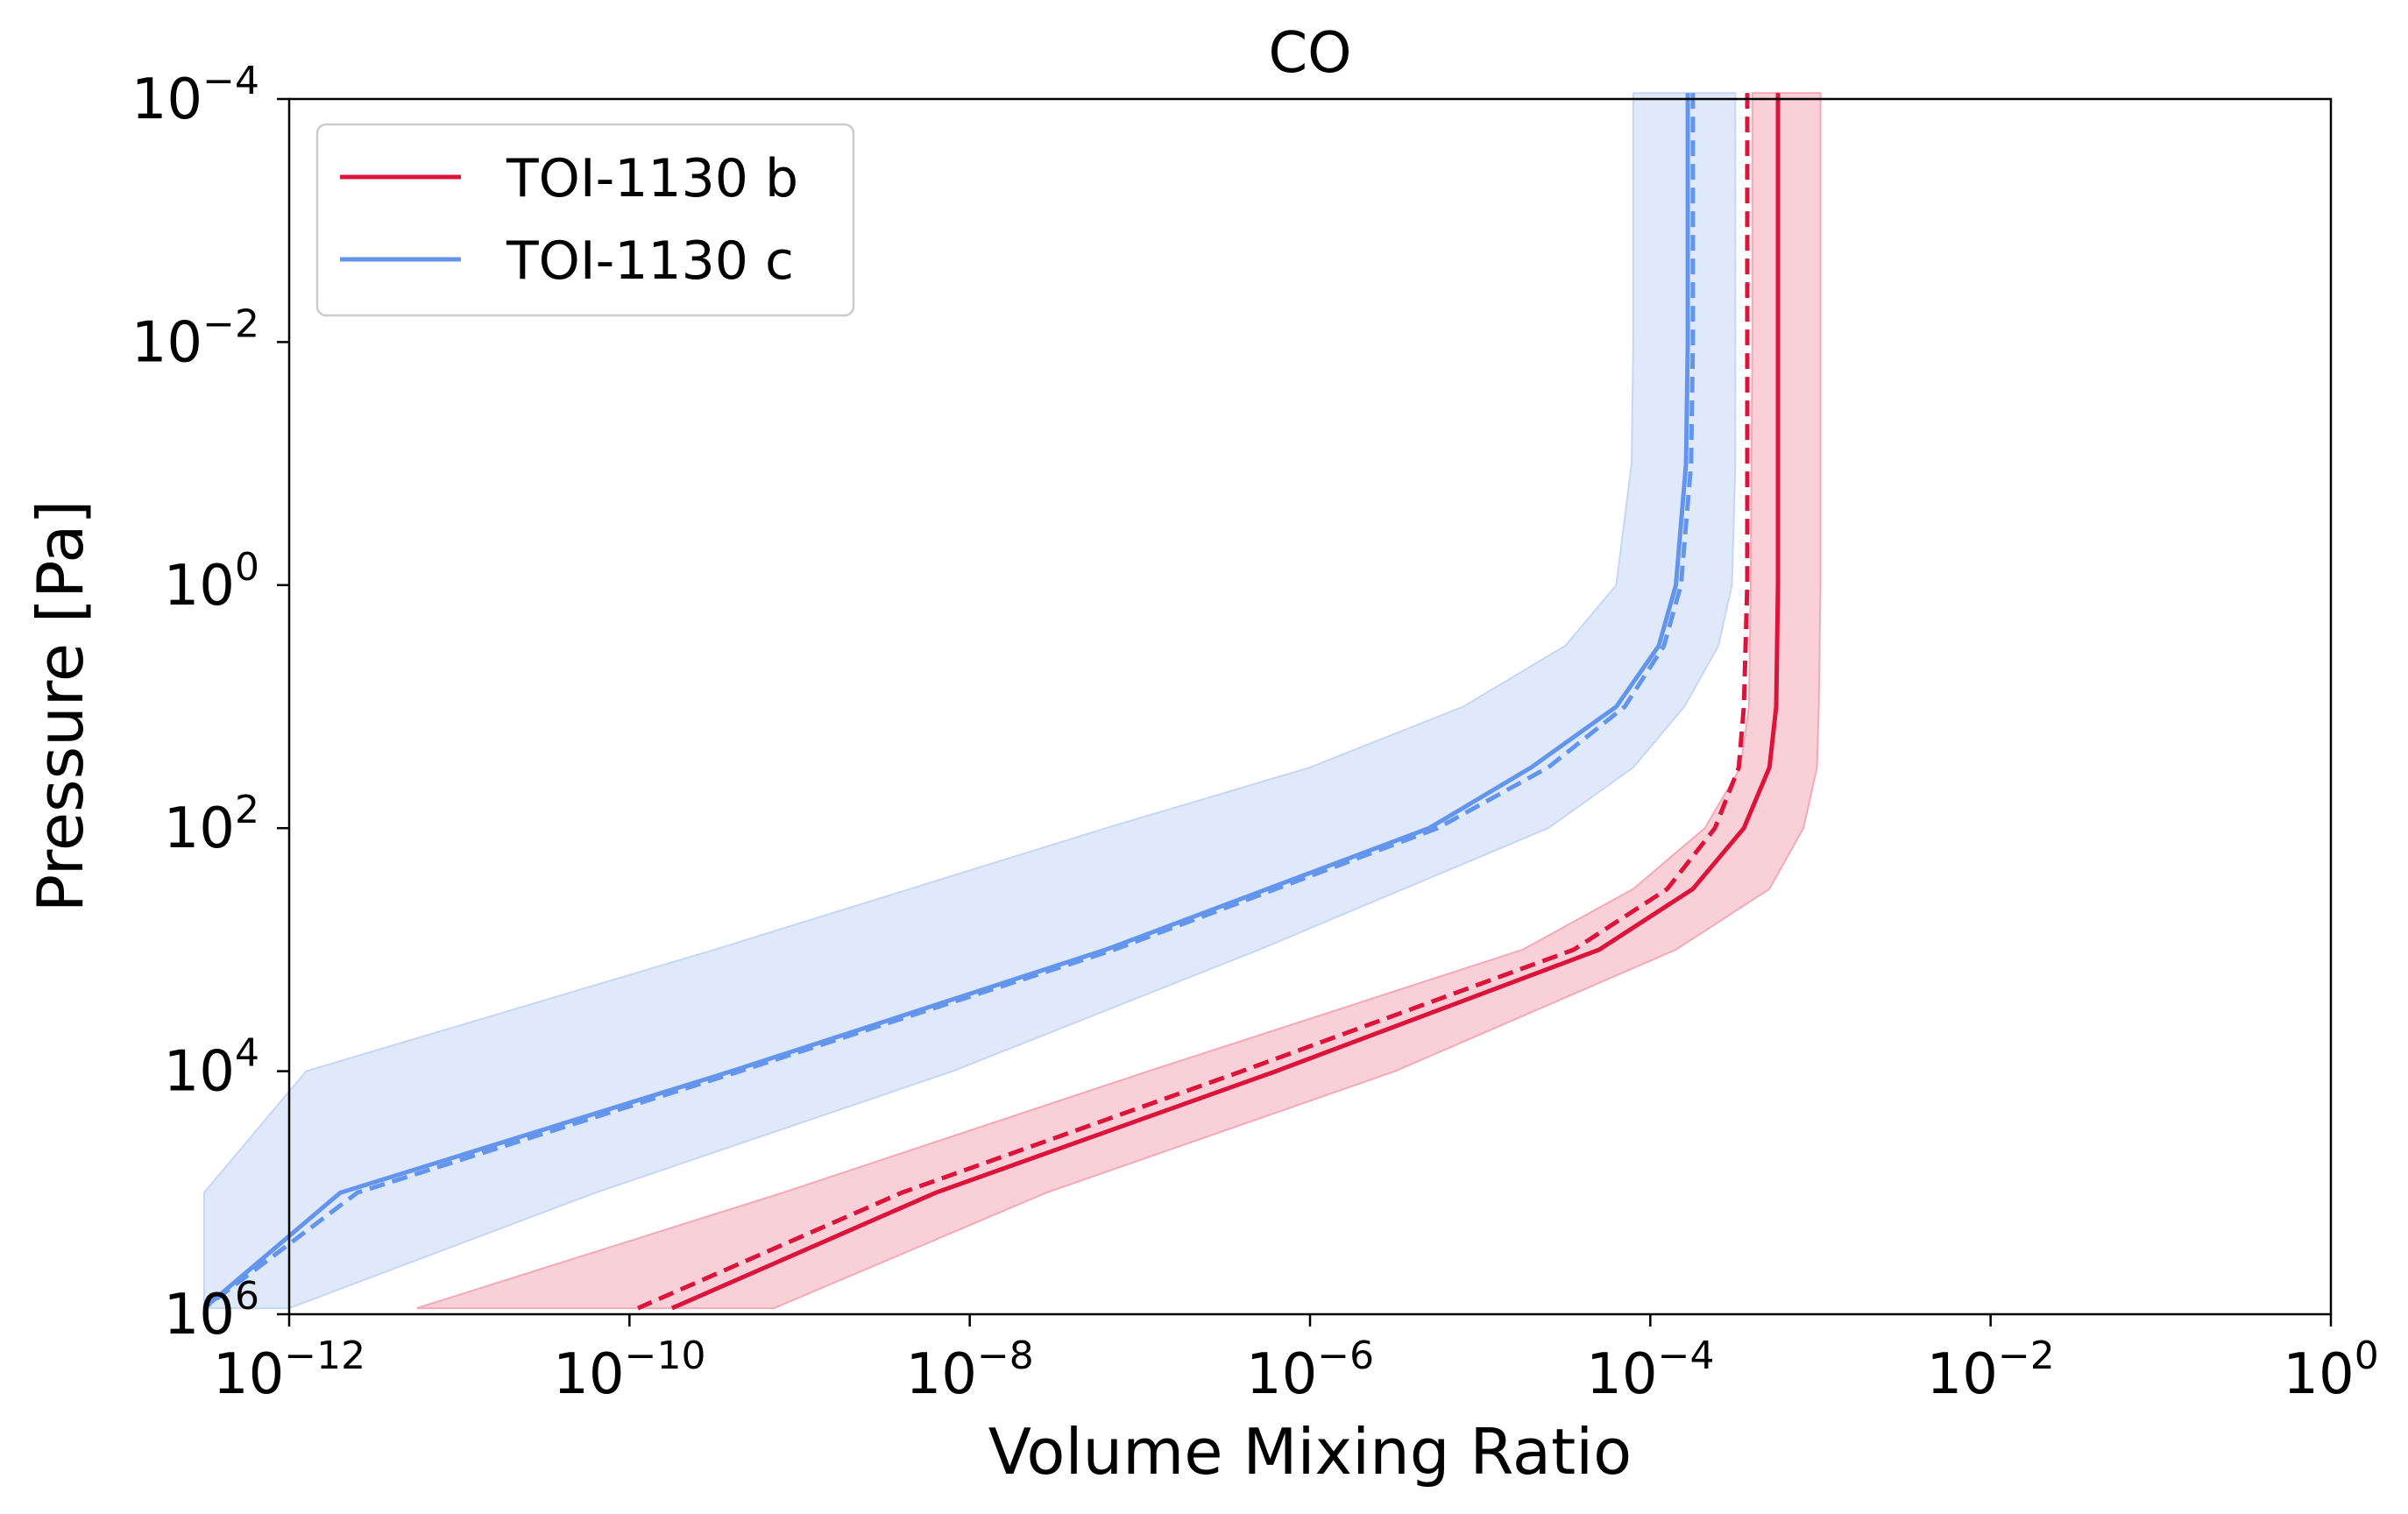 This screenshot has height=1514, width=2408. What do you see at coordinates (970, 1370) in the screenshot?
I see `x-tick-label: 10⁻⁸` at bounding box center [970, 1370].